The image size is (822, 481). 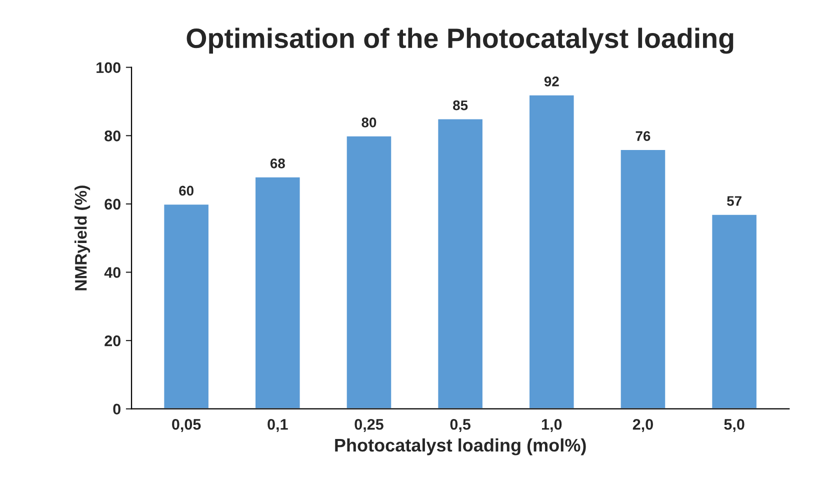 What do you see at coordinates (186, 425) in the screenshot?
I see `x-tick-label: 0,05` at bounding box center [186, 425].